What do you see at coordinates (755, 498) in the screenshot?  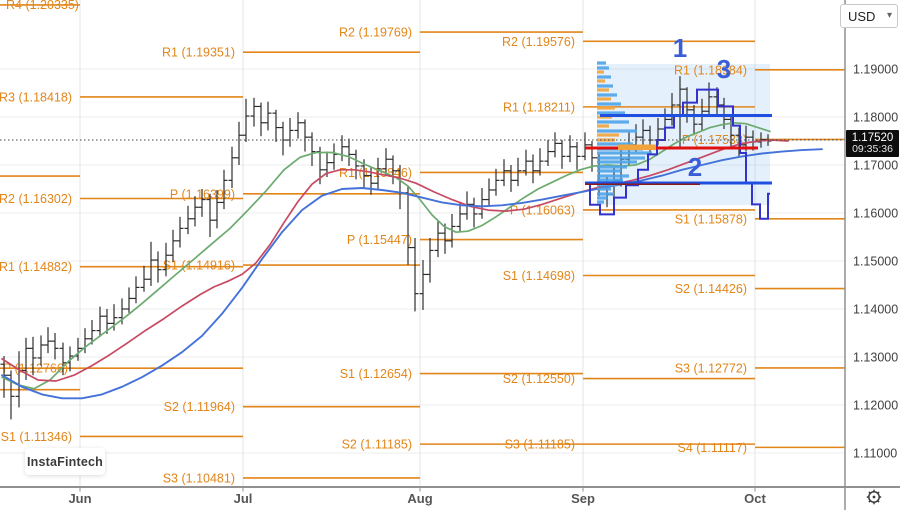 I see `time-axis-label: Oct` at bounding box center [755, 498].